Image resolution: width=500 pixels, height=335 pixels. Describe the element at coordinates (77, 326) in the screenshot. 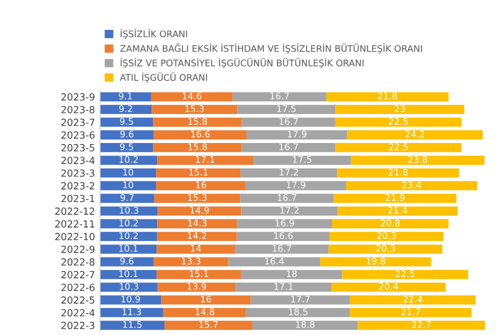

I see `y-tick-label: 2022-3` at that location.